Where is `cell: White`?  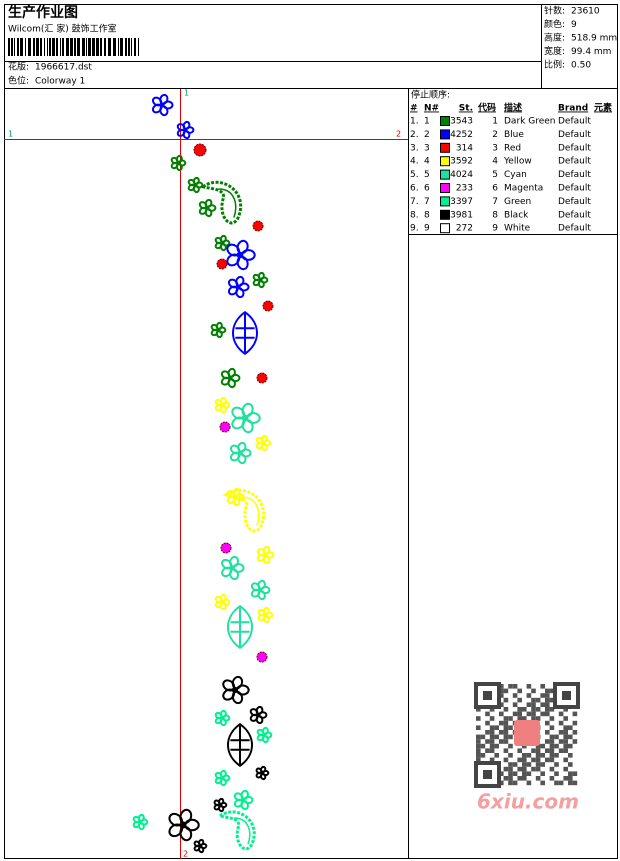 cell: White is located at coordinates (517, 229).